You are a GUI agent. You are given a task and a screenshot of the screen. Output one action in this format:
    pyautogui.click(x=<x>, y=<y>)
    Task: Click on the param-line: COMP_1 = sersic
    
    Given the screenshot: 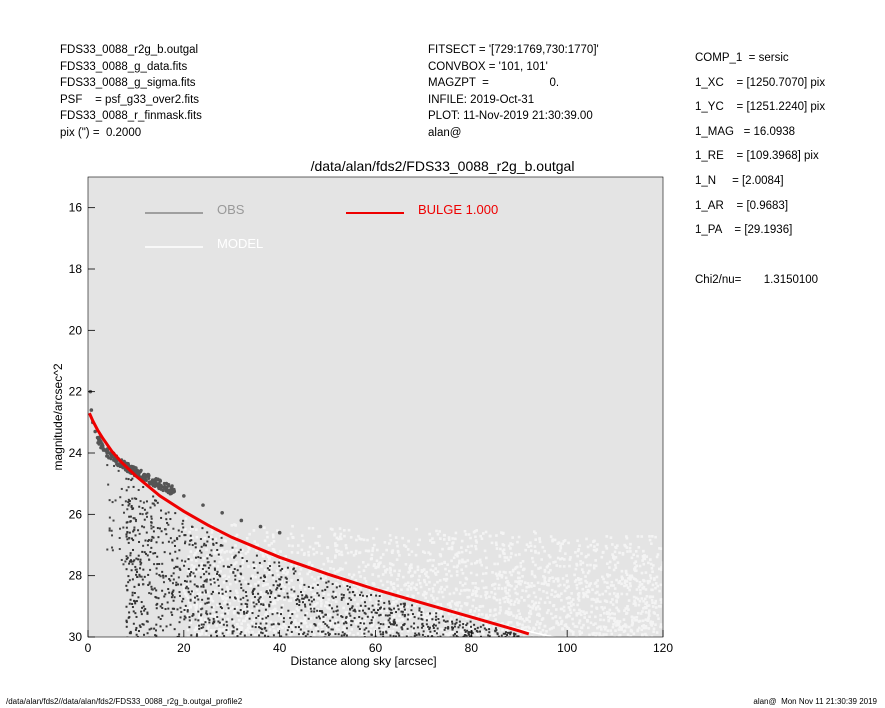 What is the action you would take?
    pyautogui.click(x=742, y=58)
    